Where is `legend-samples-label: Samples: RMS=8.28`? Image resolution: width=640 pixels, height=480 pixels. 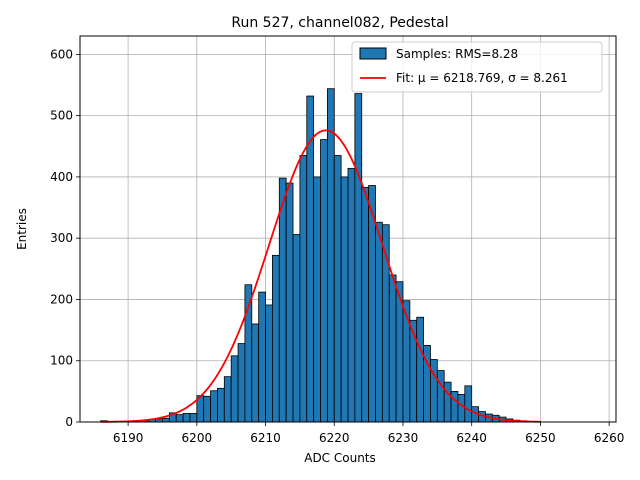
legend-samples-label: Samples: RMS=8.28 is located at coordinates (457, 54).